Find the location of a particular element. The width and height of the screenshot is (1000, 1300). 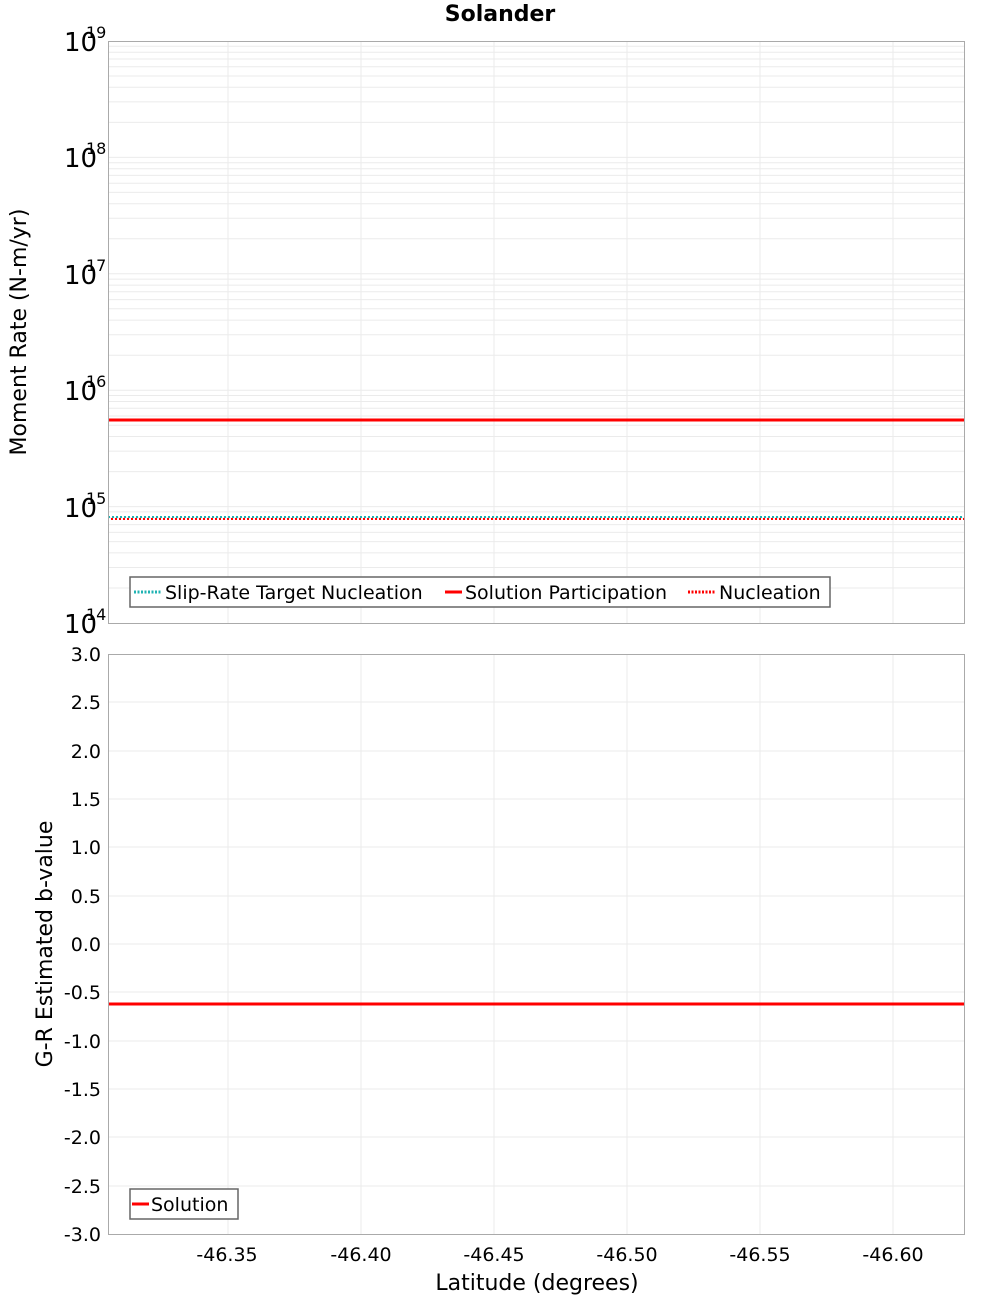

ytick-1e15: 10 is located at coordinates (80, 509).